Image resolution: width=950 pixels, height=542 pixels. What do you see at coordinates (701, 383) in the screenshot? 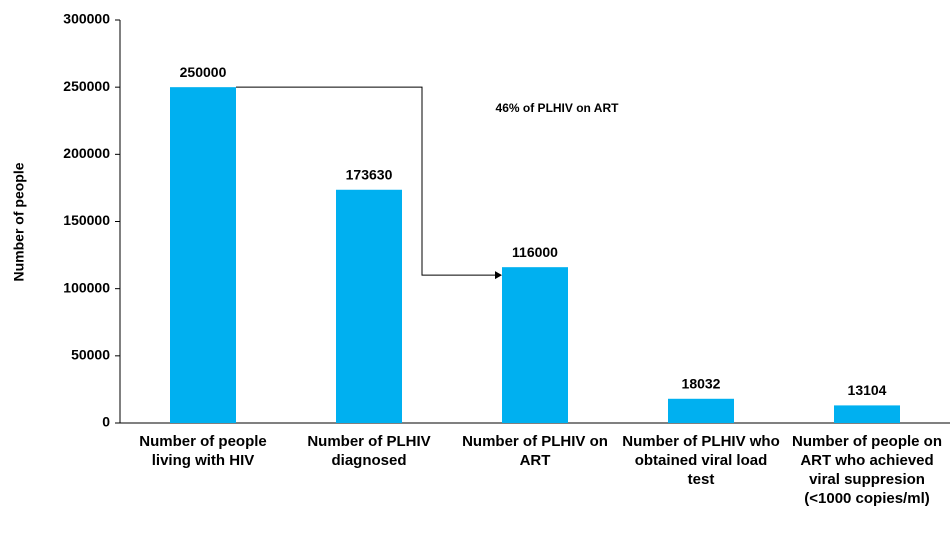
I see `value-label: 18032` at bounding box center [701, 383].